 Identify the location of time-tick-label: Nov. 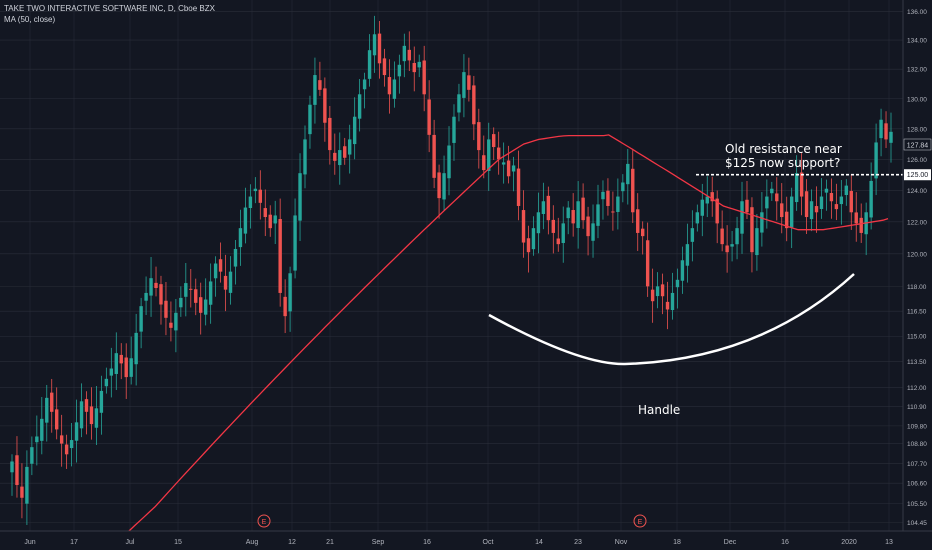
(621, 542).